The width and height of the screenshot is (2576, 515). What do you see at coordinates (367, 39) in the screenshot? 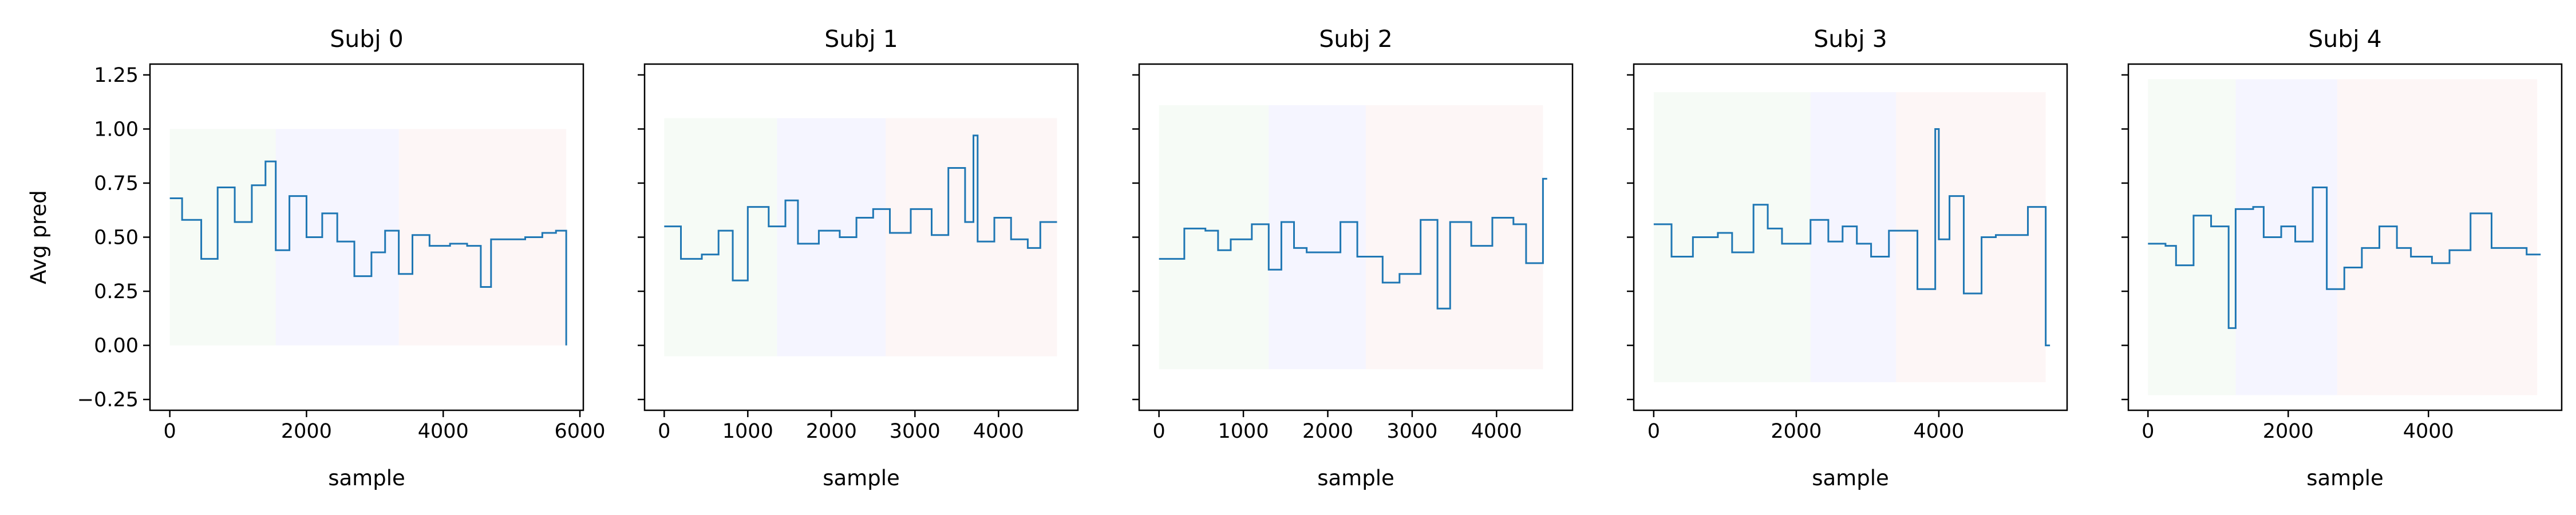
I see `subplot-title: Subj 0` at bounding box center [367, 39].